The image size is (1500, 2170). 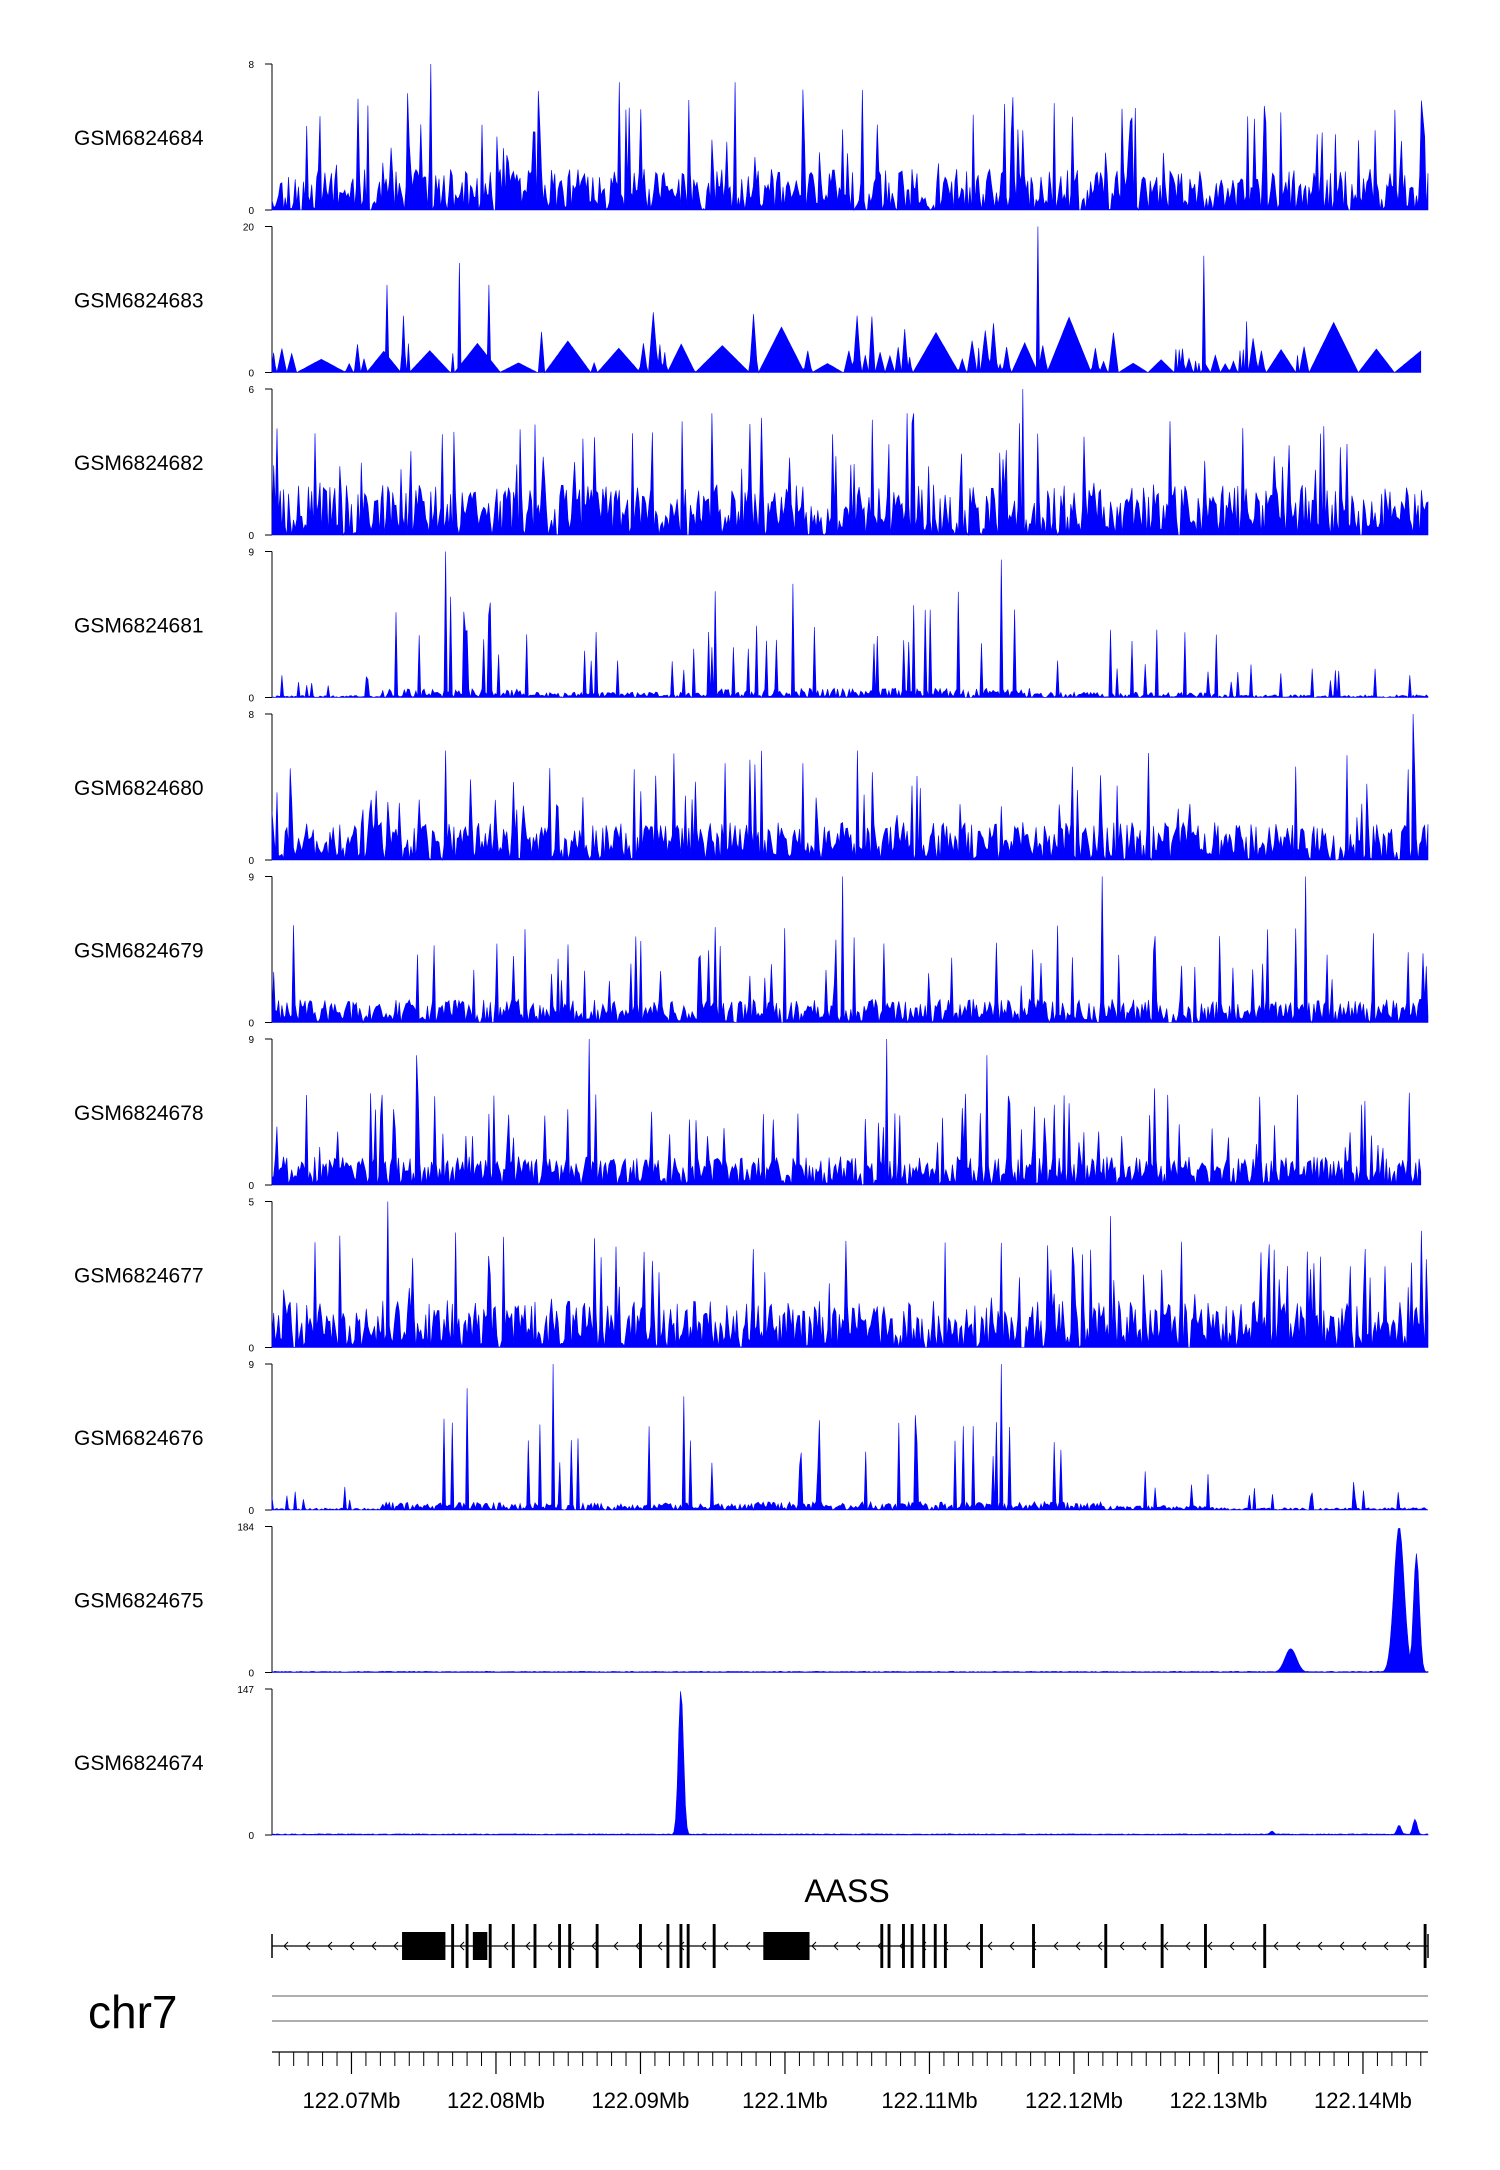 I want to click on track-label: GSM6824677, so click(x=139, y=1276).